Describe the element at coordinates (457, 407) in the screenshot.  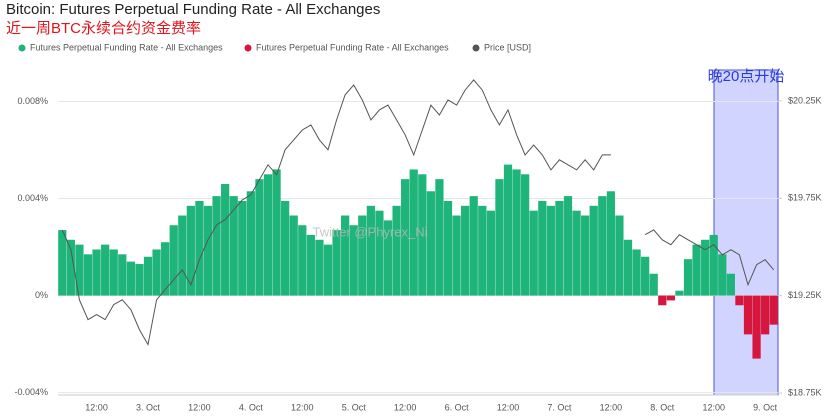
I see `x-tick-label: 6. Oct` at that location.